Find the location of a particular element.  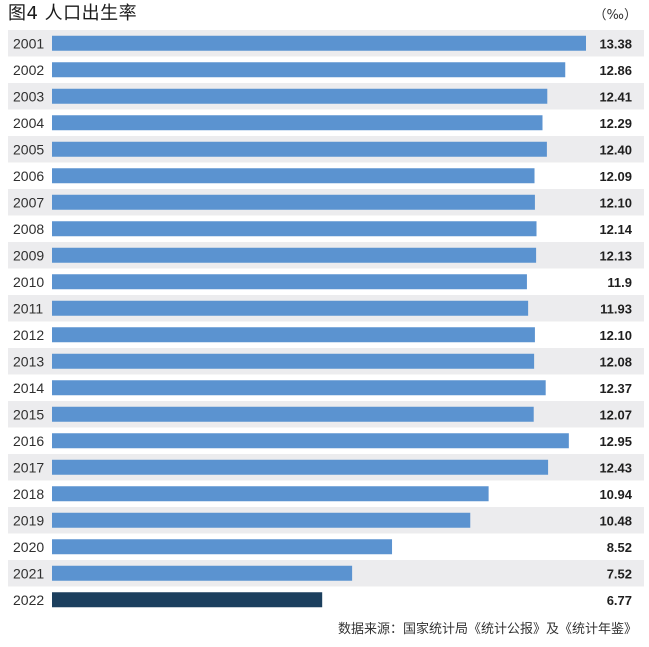

year-tick-label: 2005 is located at coordinates (28, 149).